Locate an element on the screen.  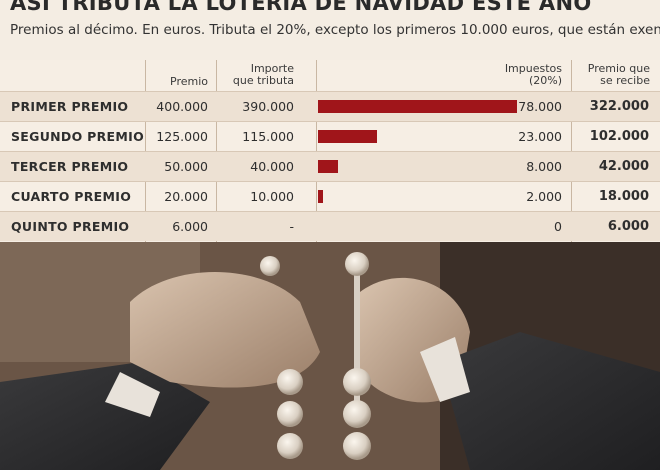
header-recibe: Premio que se recibe is located at coordinates (618, 74).